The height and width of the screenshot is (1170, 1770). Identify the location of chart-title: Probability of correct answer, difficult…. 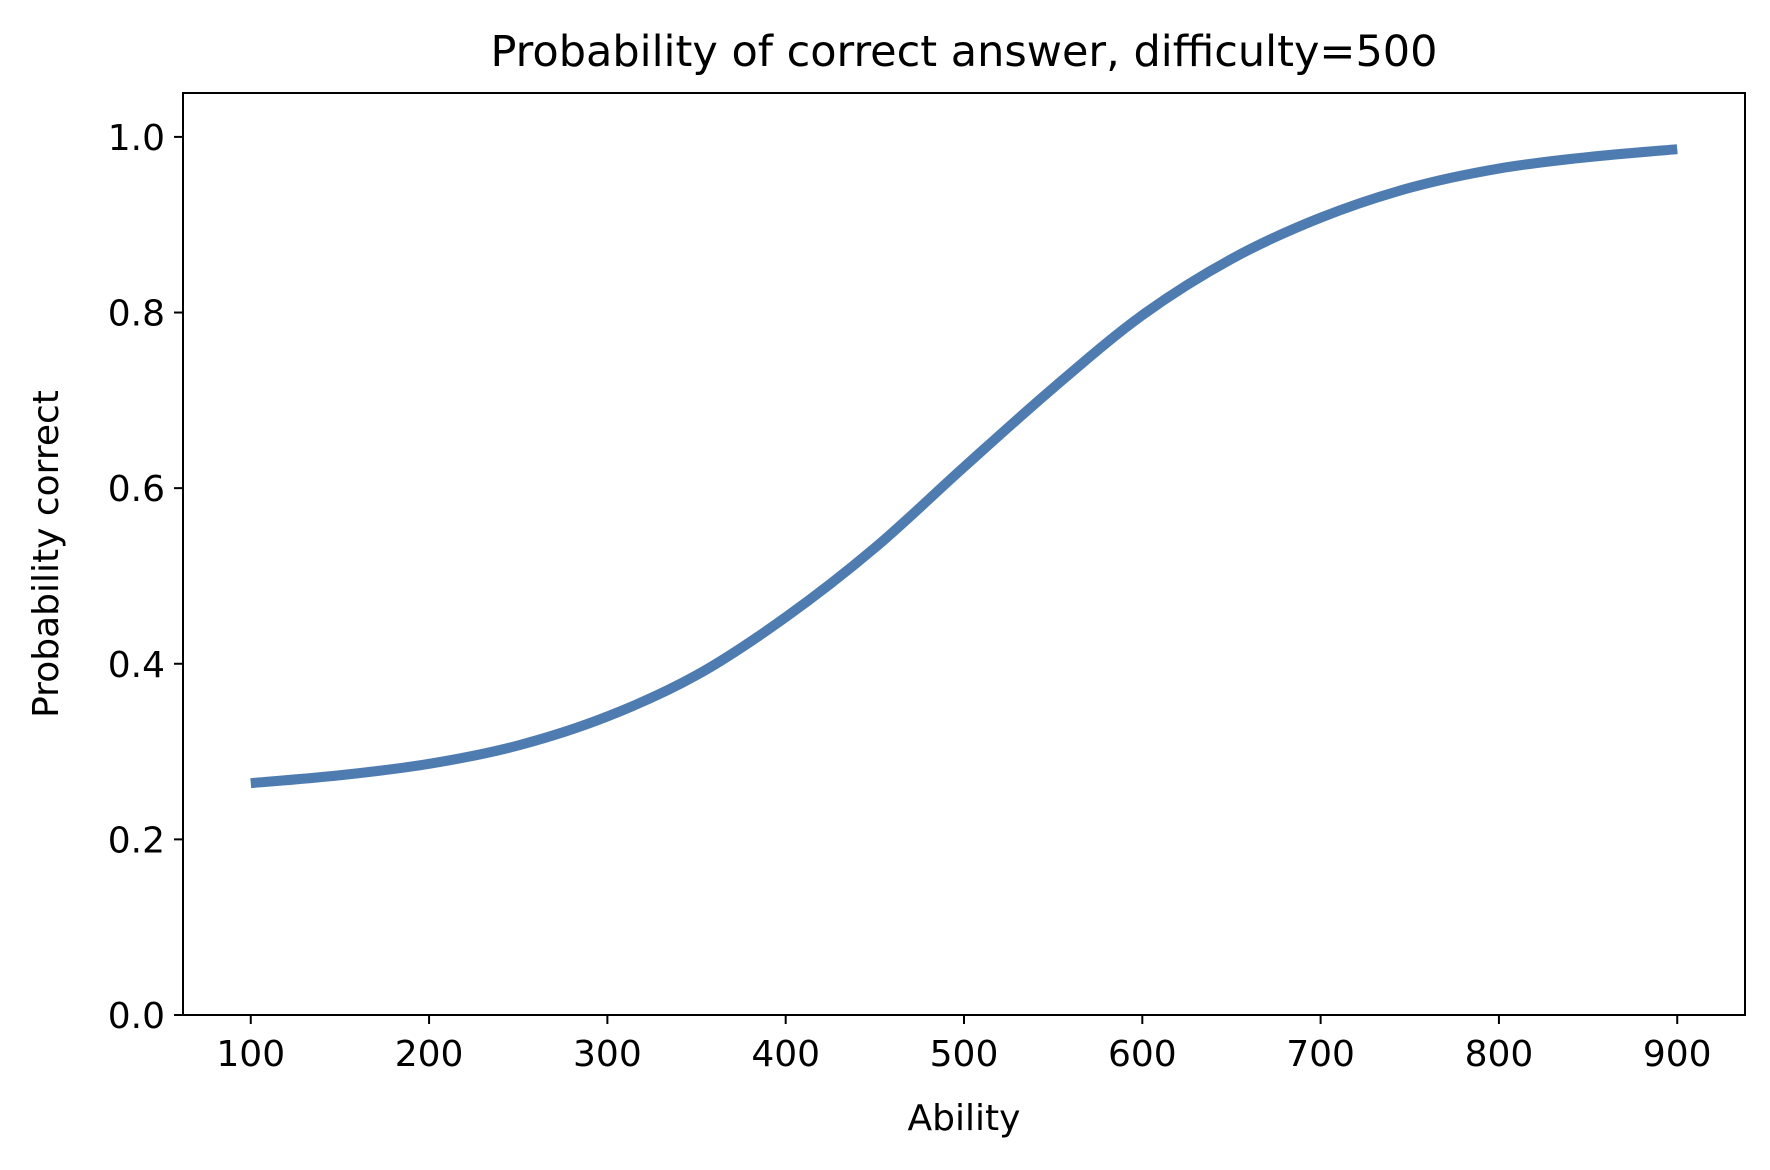
(963, 52).